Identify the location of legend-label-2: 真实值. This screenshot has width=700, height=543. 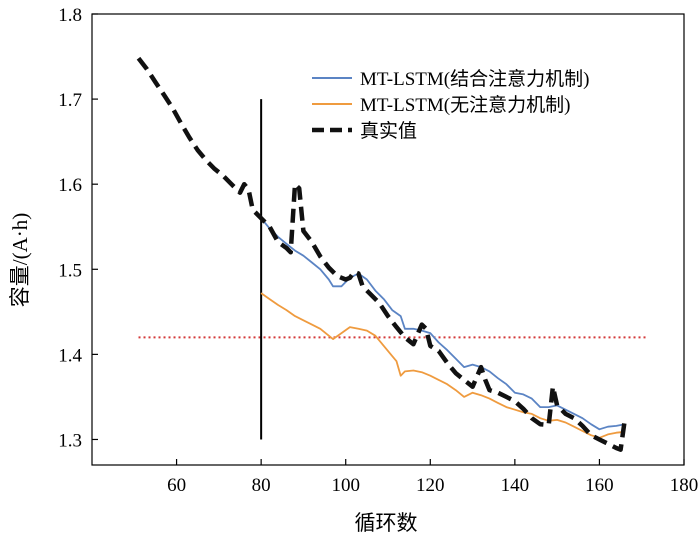
(388, 131).